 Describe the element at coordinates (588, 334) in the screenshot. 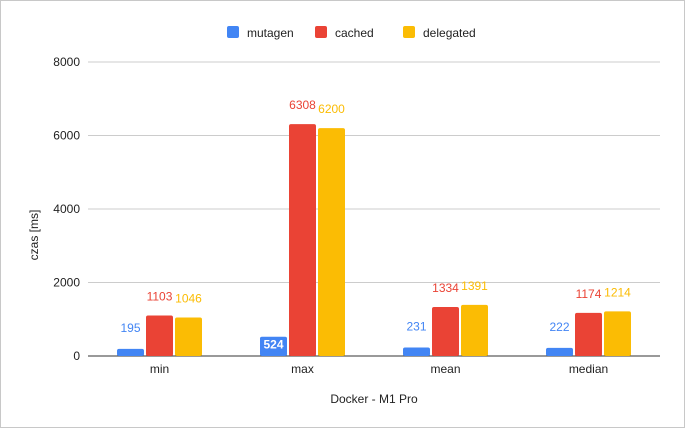

I see `bar-cached-median` at that location.